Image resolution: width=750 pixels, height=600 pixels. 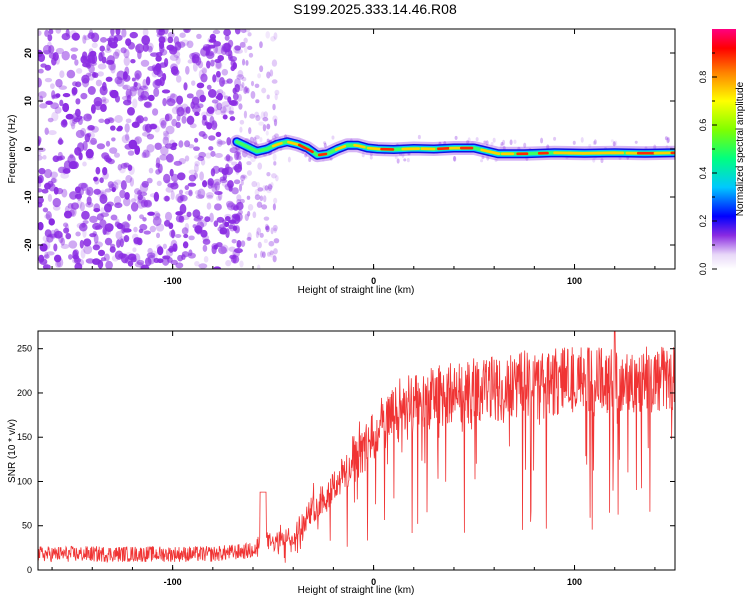 What do you see at coordinates (703, 221) in the screenshot?
I see `colorbar-tick-label: 0.2` at bounding box center [703, 221].